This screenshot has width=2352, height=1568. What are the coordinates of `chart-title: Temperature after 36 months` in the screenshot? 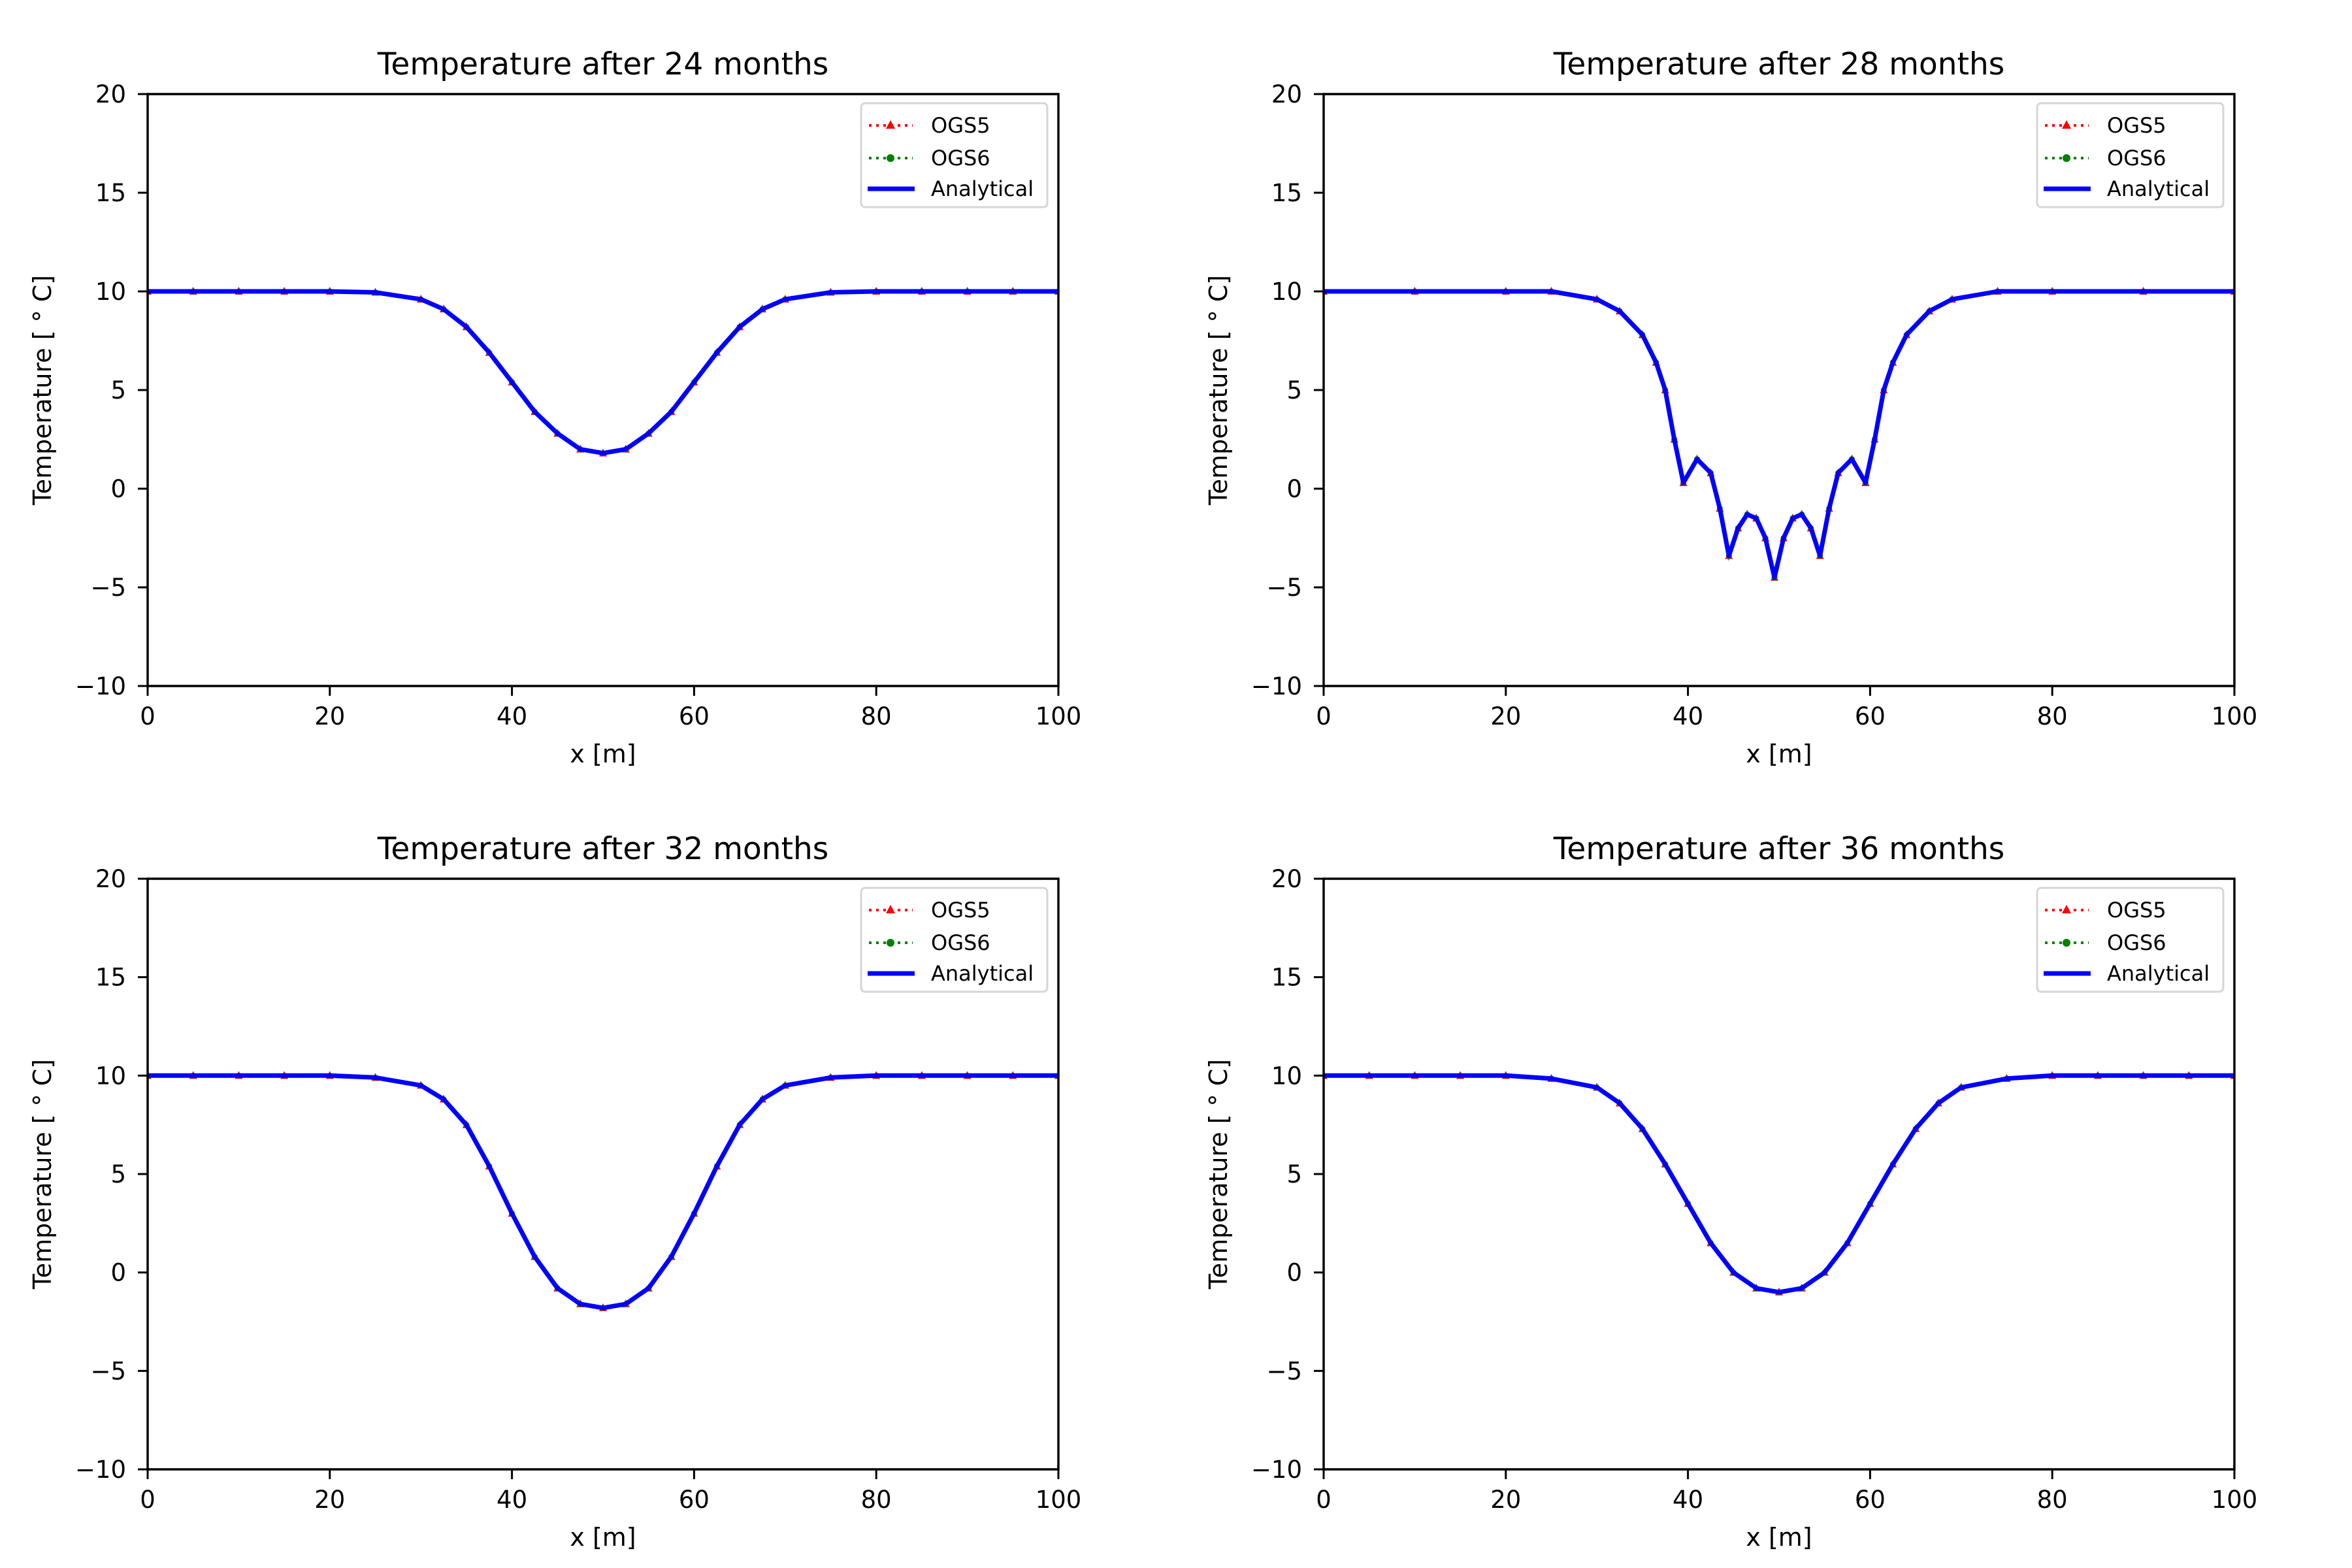 It's located at (1779, 849).